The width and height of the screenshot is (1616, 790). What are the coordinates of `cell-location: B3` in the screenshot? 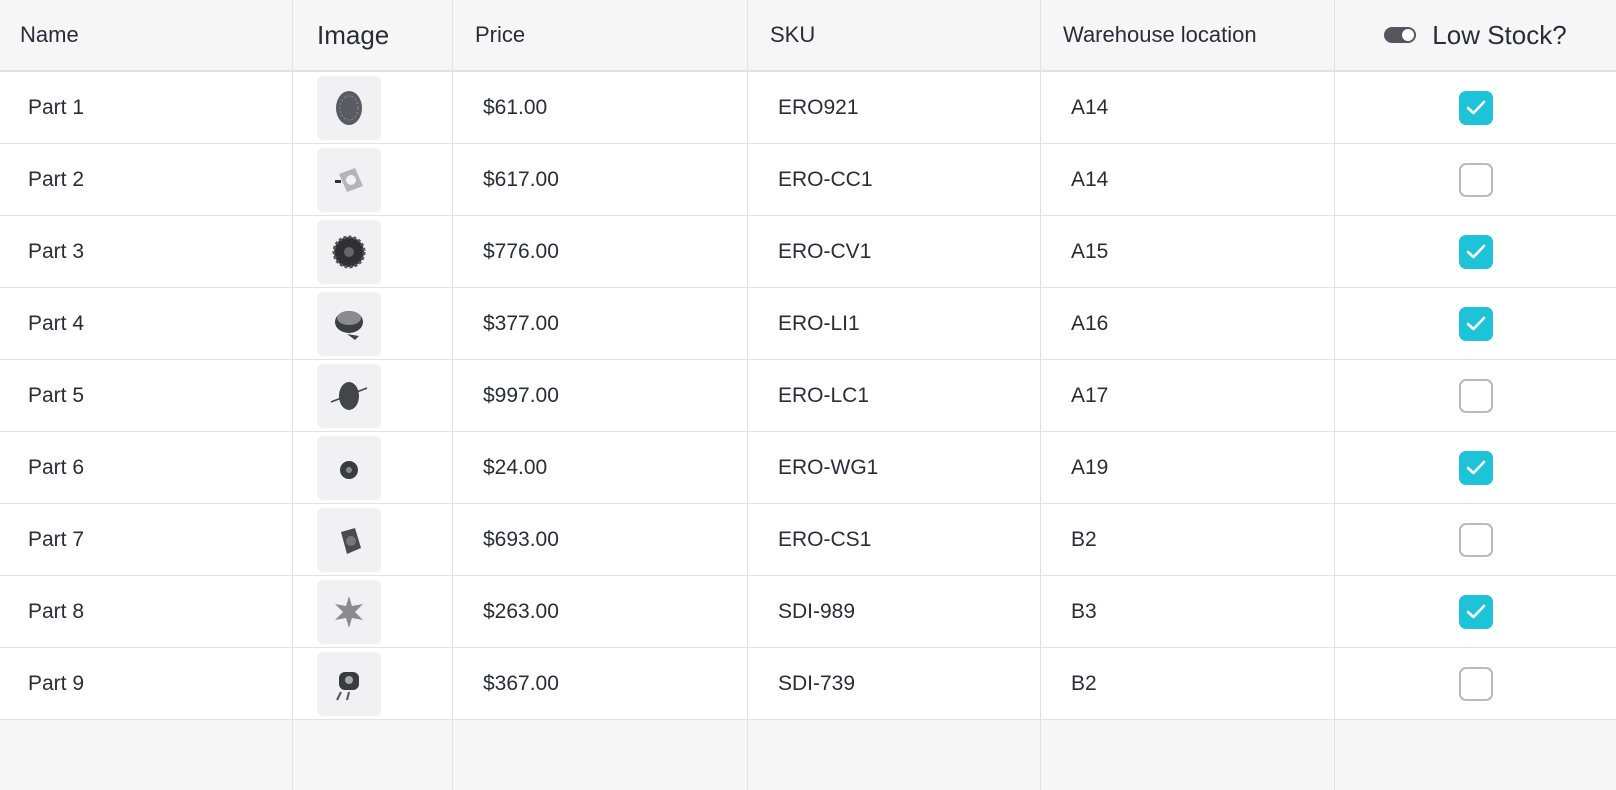 It's located at (1188, 611).